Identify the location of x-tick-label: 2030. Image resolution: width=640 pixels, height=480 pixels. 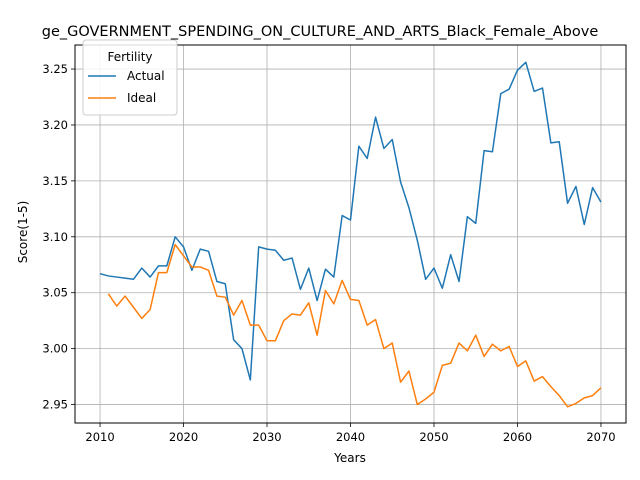
(266, 437).